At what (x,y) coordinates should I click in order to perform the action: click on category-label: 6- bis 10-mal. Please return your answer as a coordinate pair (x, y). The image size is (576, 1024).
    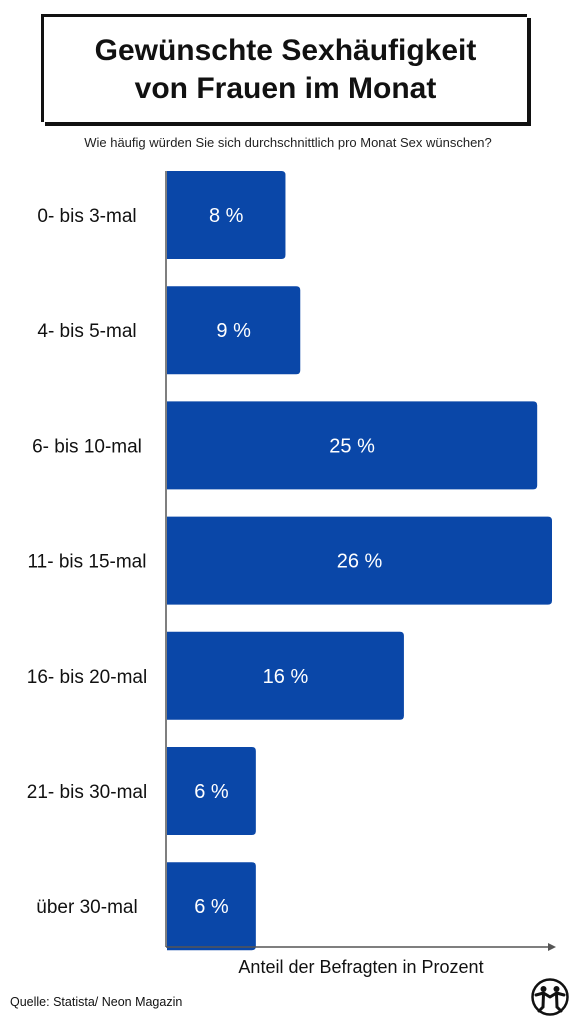
    Looking at the image, I should click on (87, 446).